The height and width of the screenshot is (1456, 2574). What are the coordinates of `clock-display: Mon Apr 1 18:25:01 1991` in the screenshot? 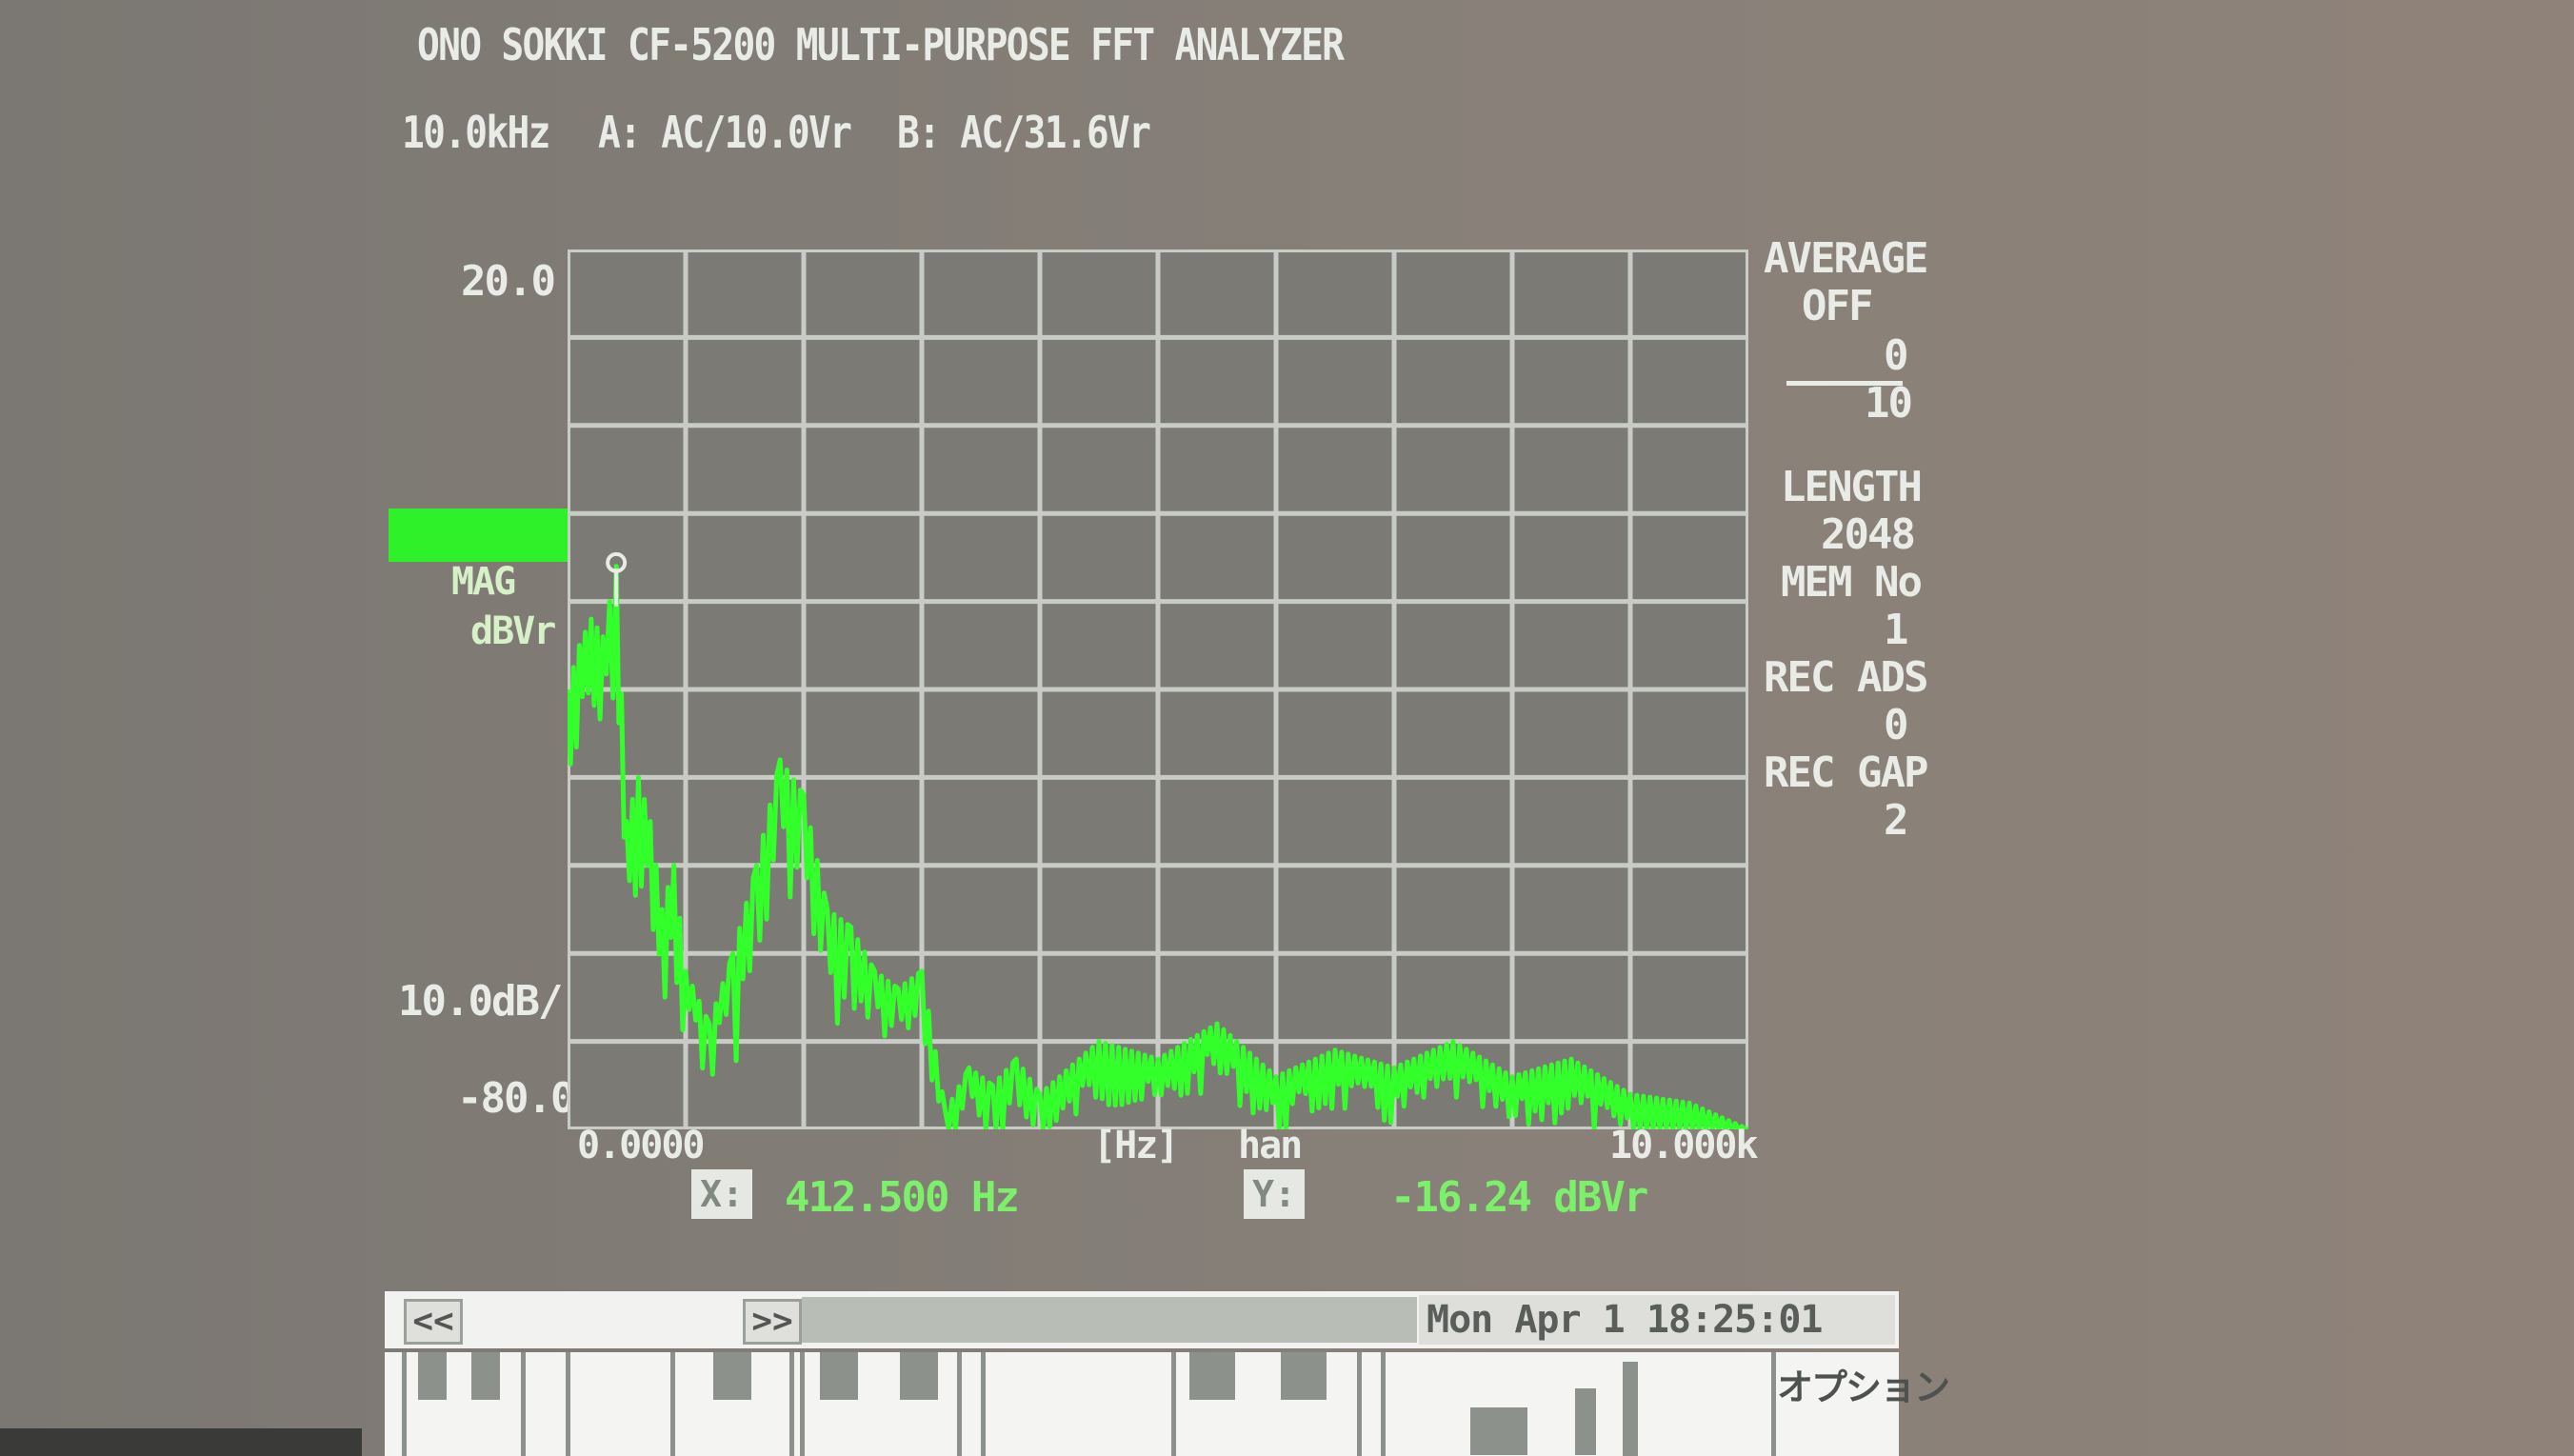 It's located at (1657, 1343).